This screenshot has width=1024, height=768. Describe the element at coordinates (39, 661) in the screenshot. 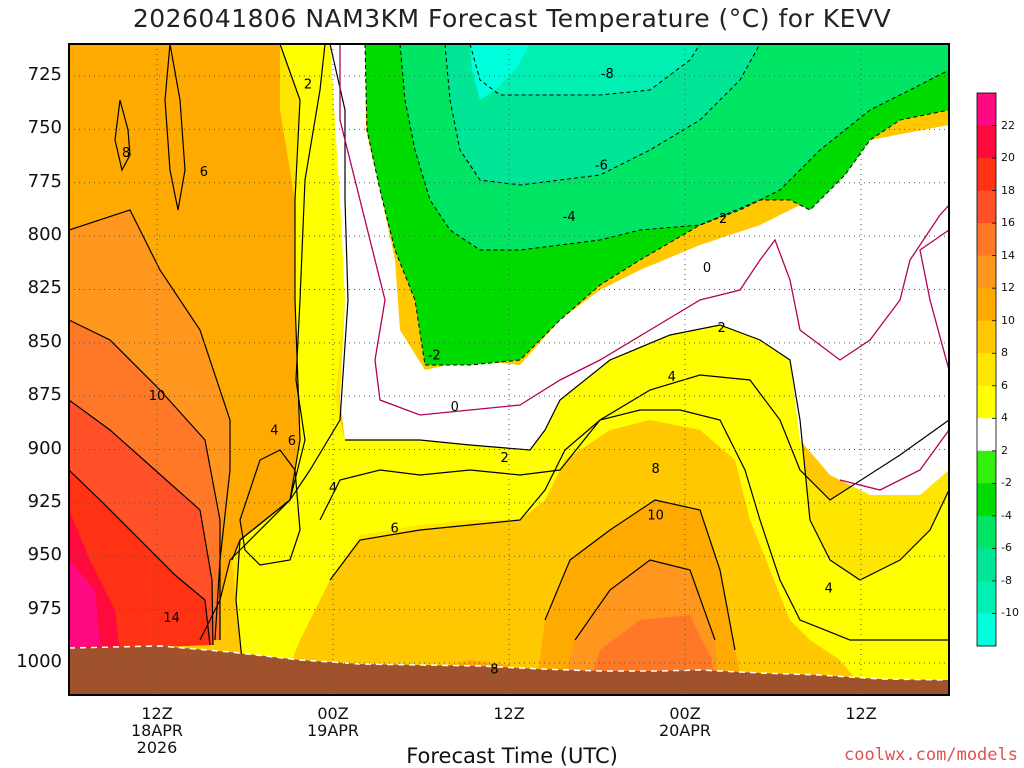

I see `y-tick-label: 1000` at that location.